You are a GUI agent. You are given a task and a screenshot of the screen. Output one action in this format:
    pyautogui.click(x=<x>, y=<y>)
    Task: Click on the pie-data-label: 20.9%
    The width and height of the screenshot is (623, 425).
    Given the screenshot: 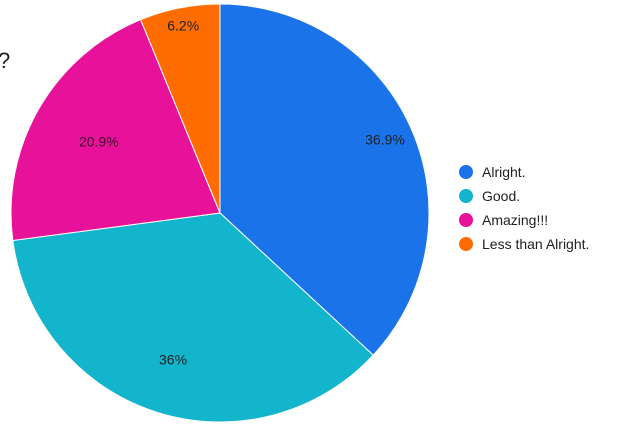 What is the action you would take?
    pyautogui.click(x=99, y=142)
    